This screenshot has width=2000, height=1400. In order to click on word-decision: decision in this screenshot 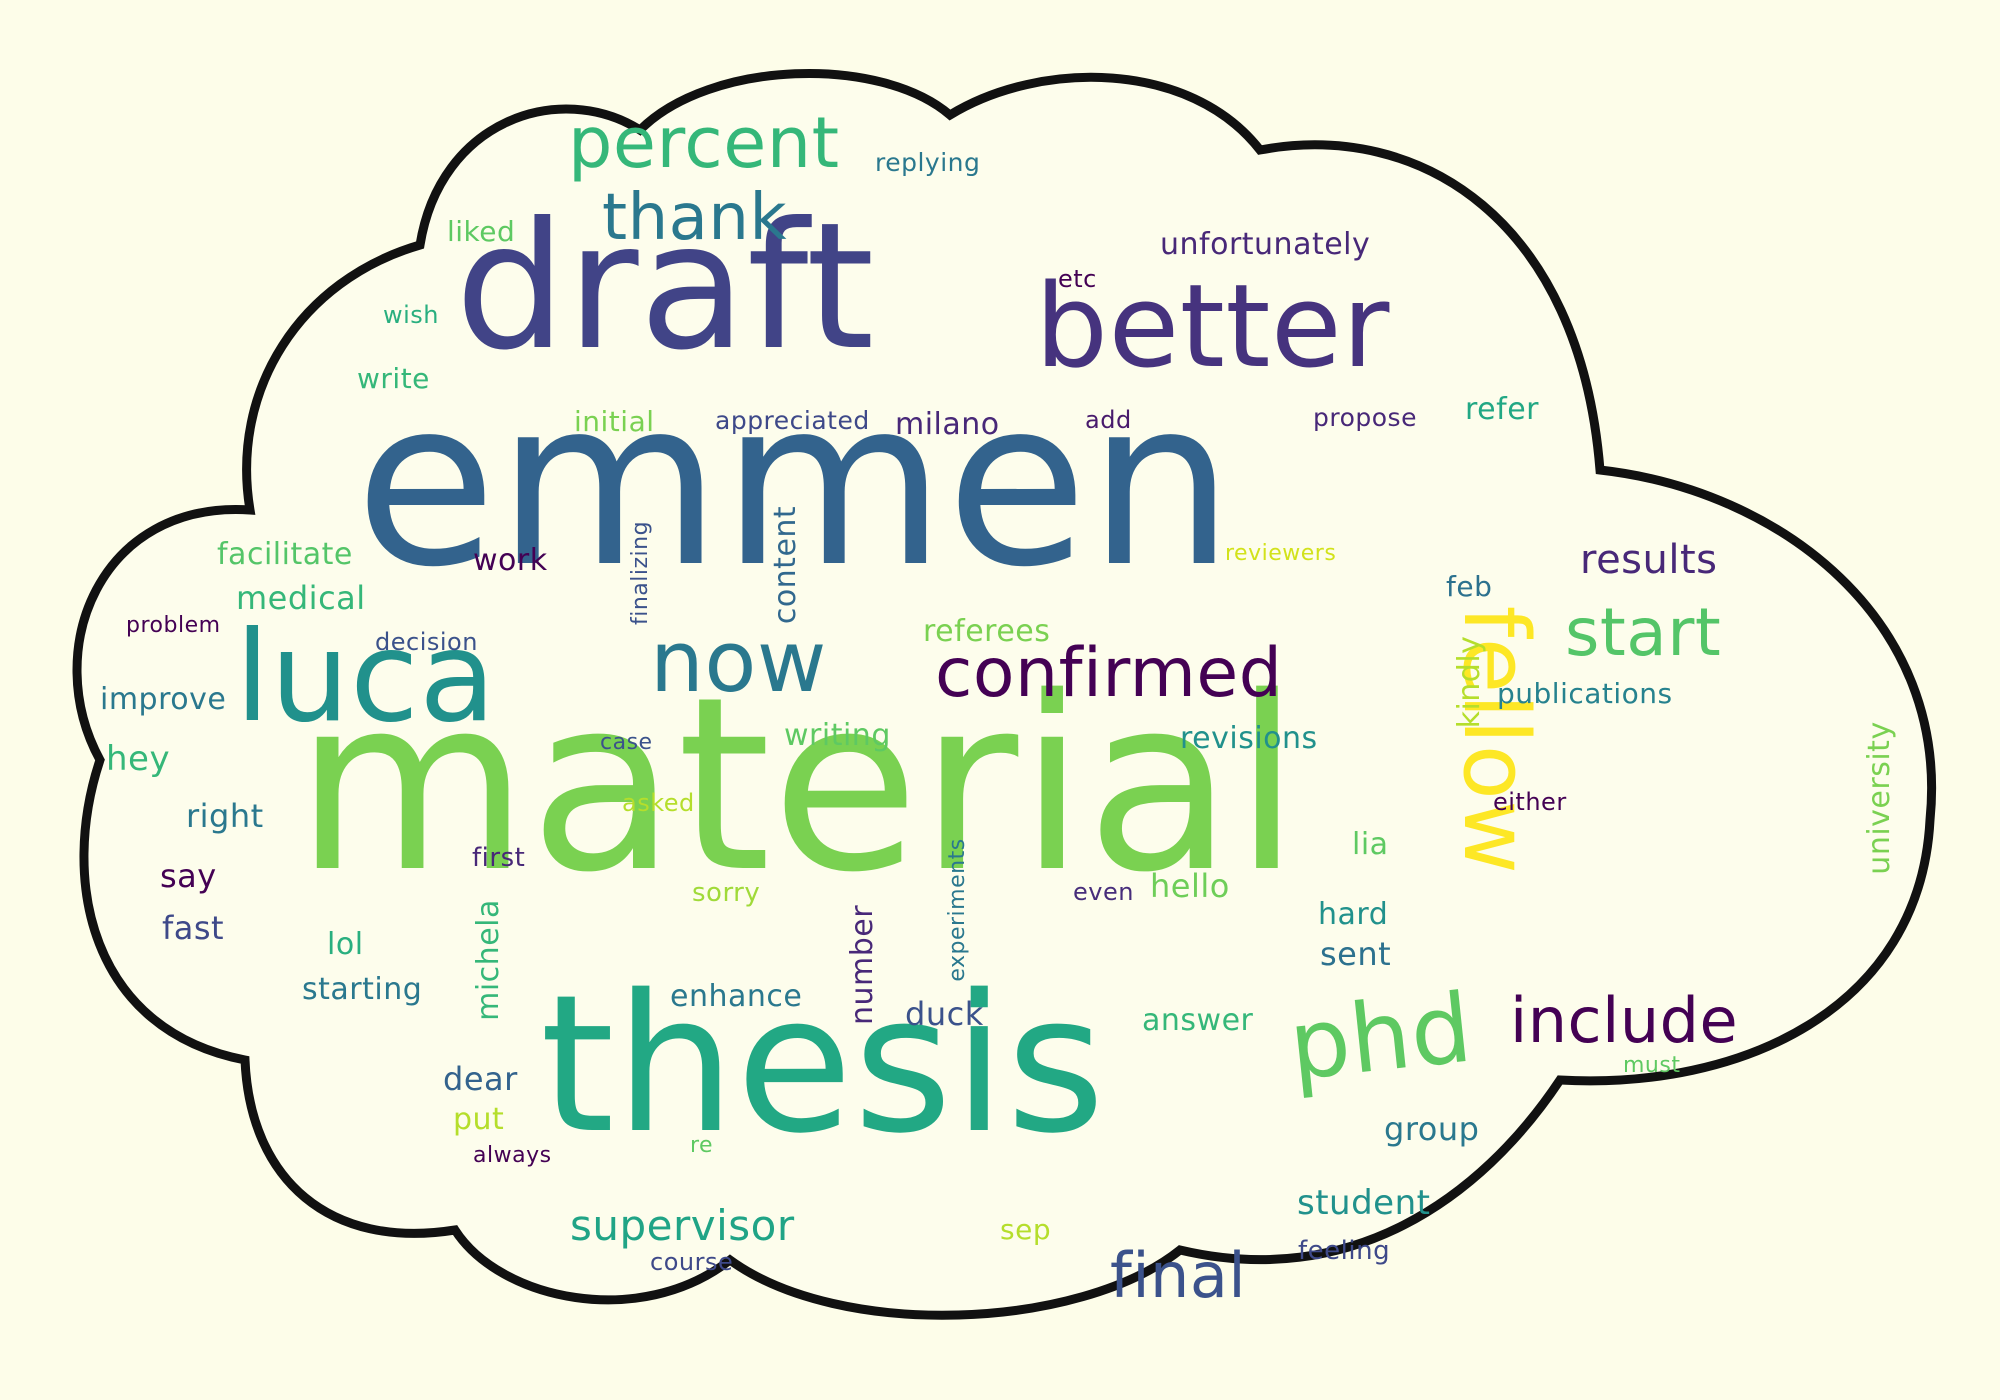, I will do `click(426, 642)`.